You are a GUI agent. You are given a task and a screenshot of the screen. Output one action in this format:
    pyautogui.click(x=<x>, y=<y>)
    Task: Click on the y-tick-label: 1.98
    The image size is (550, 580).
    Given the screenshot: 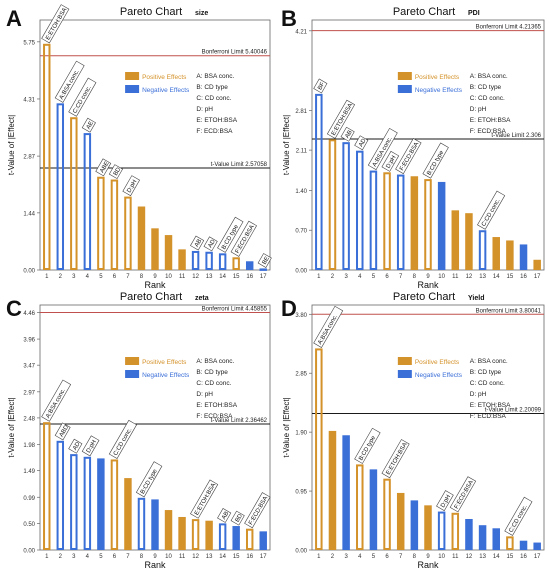 What is the action you would take?
    pyautogui.click(x=29, y=446)
    